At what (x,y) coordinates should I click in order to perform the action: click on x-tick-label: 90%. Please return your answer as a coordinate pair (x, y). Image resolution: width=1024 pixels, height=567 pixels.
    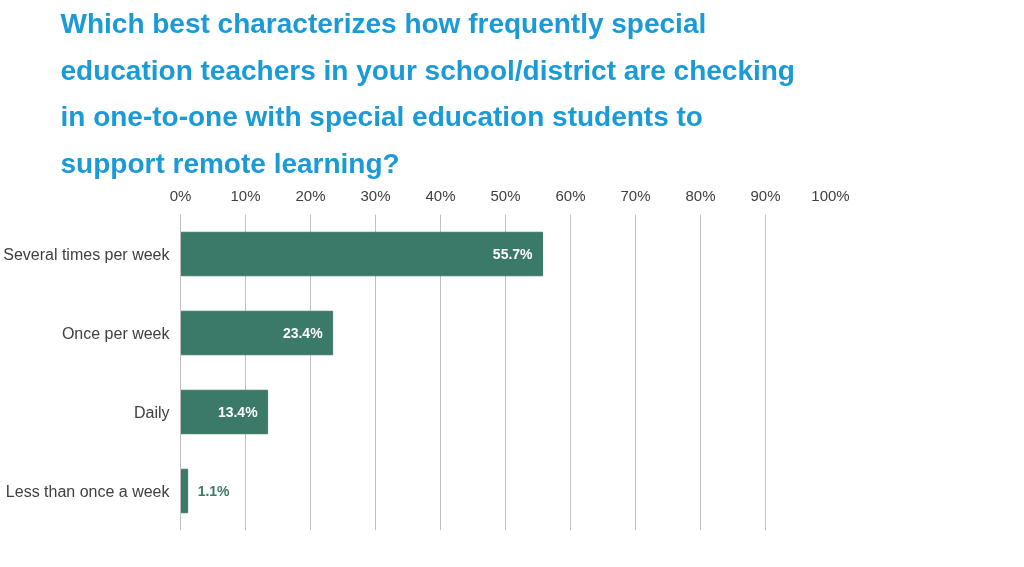
    Looking at the image, I should click on (765, 195).